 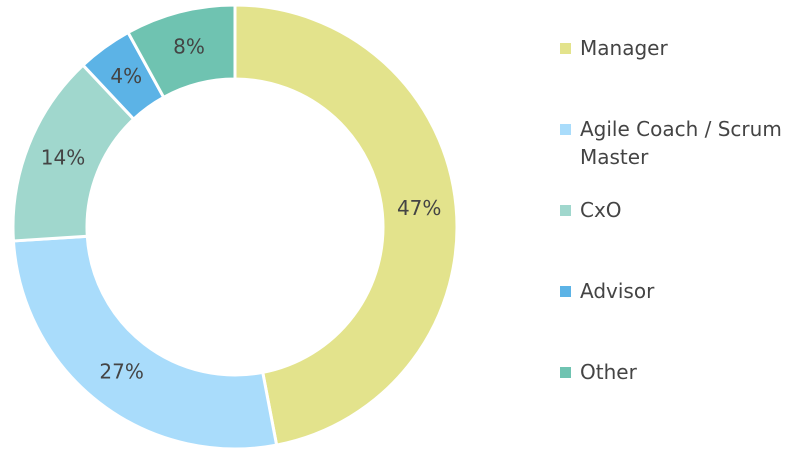 What do you see at coordinates (680, 210) in the screenshot?
I see `legend-item: CxO` at bounding box center [680, 210].